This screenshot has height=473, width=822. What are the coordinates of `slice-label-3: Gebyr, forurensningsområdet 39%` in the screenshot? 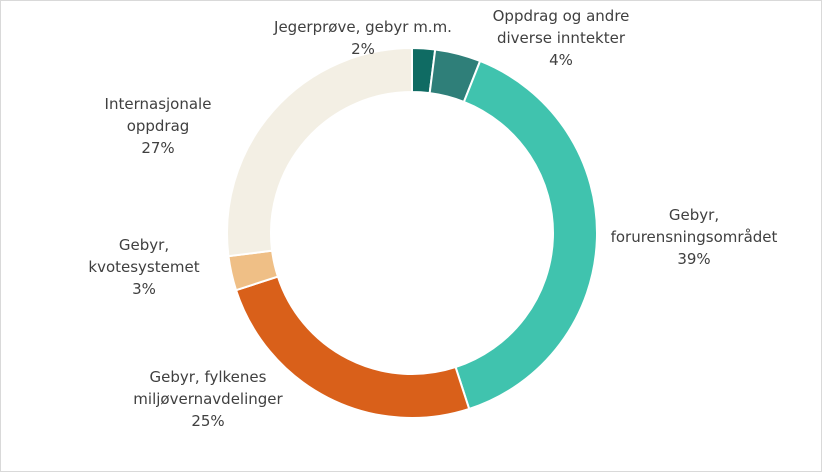 It's located at (694, 237).